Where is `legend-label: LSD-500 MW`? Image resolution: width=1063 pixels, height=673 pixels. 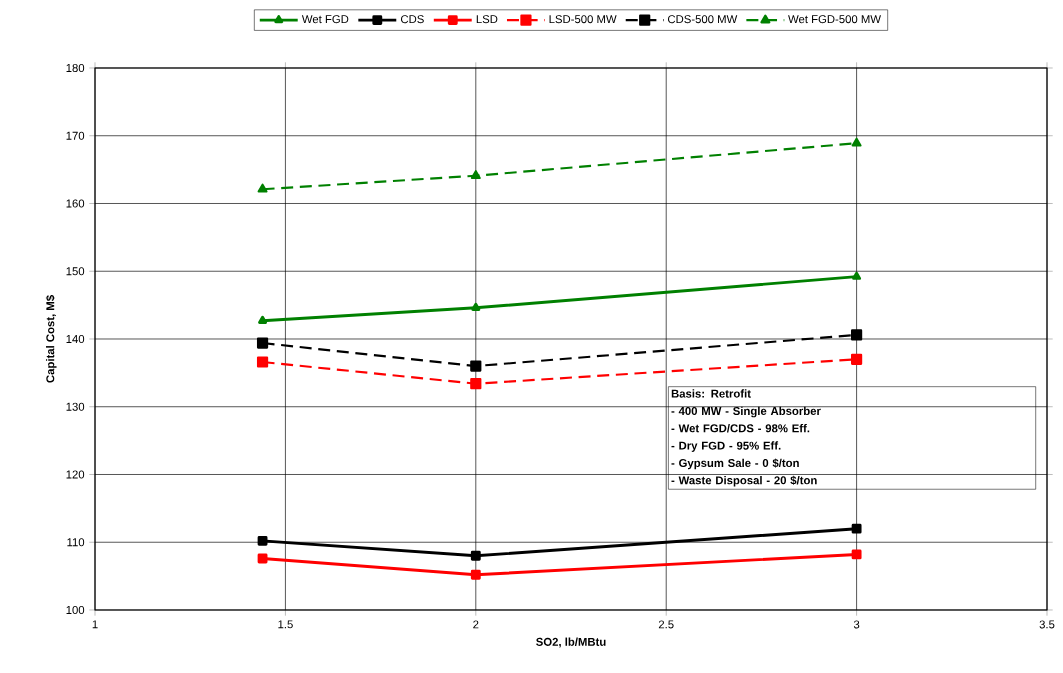 legend-label: LSD-500 MW is located at coordinates (583, 19).